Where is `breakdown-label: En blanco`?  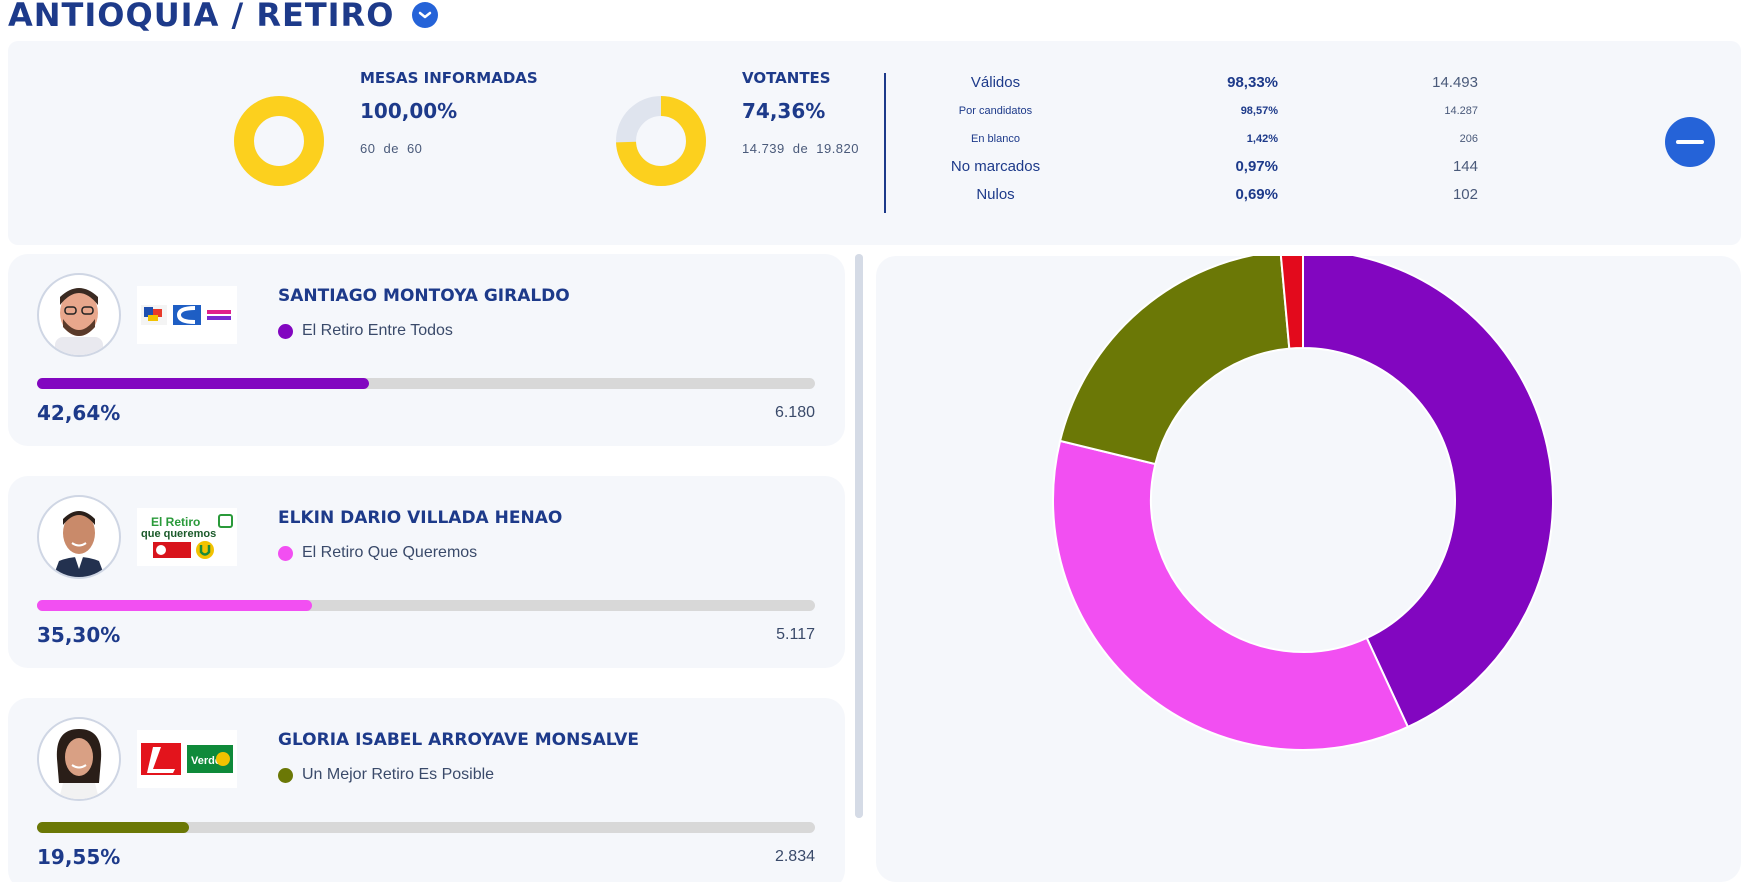
breakdown-label: En blanco is located at coordinates (995, 139).